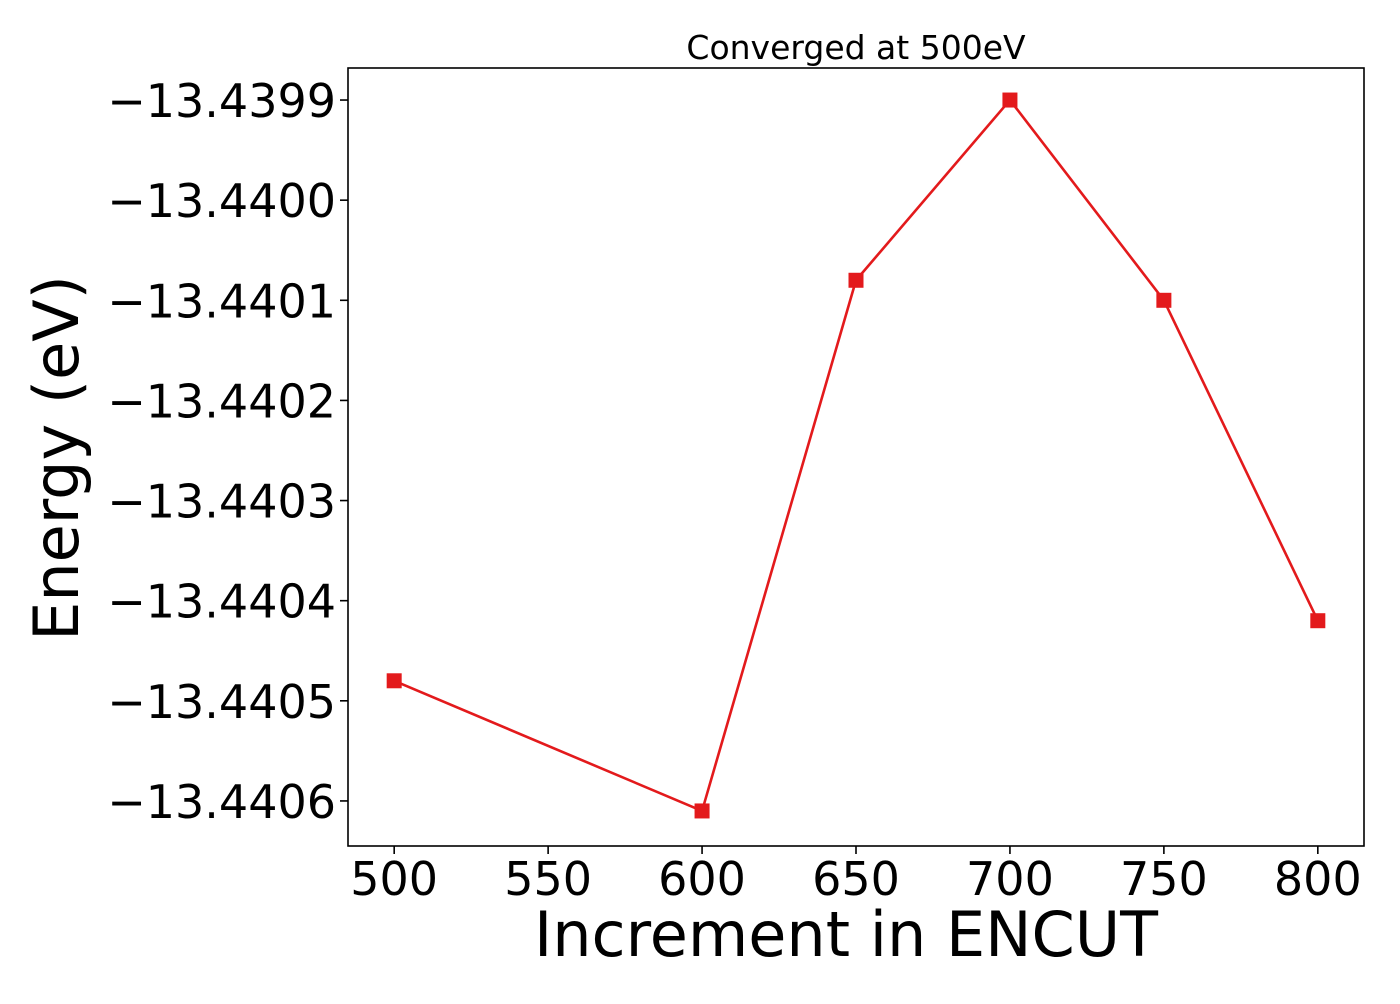 The width and height of the screenshot is (1400, 1004). What do you see at coordinates (221, 802) in the screenshot?
I see `y-tick-label: −13.4406` at bounding box center [221, 802].